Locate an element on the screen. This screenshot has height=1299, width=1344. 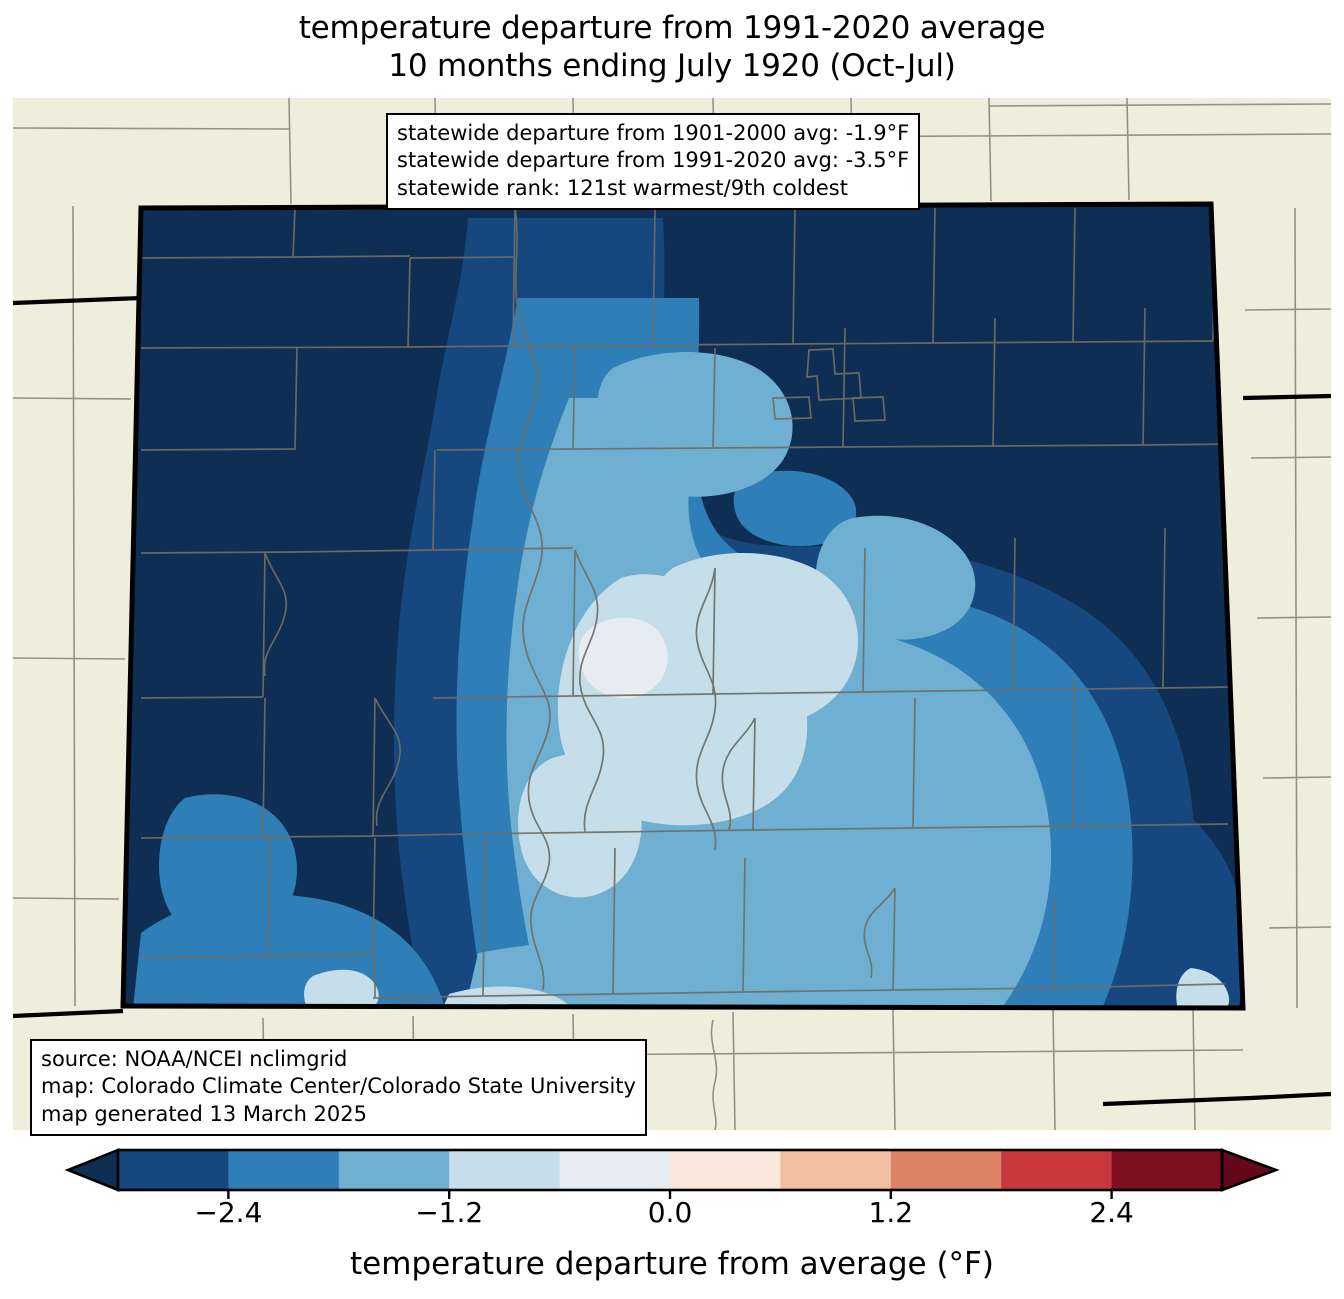
colorbar-tick-labels: −2.4 −1.2 0.0 1.2 2.4 is located at coordinates (672, 1217).